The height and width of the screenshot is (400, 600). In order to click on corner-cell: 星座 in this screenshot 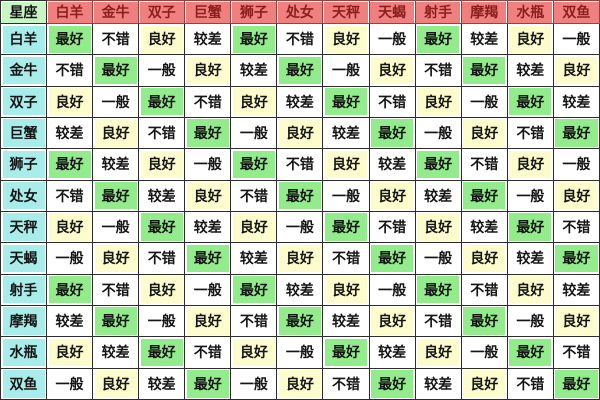, I will do `click(23, 12)`.